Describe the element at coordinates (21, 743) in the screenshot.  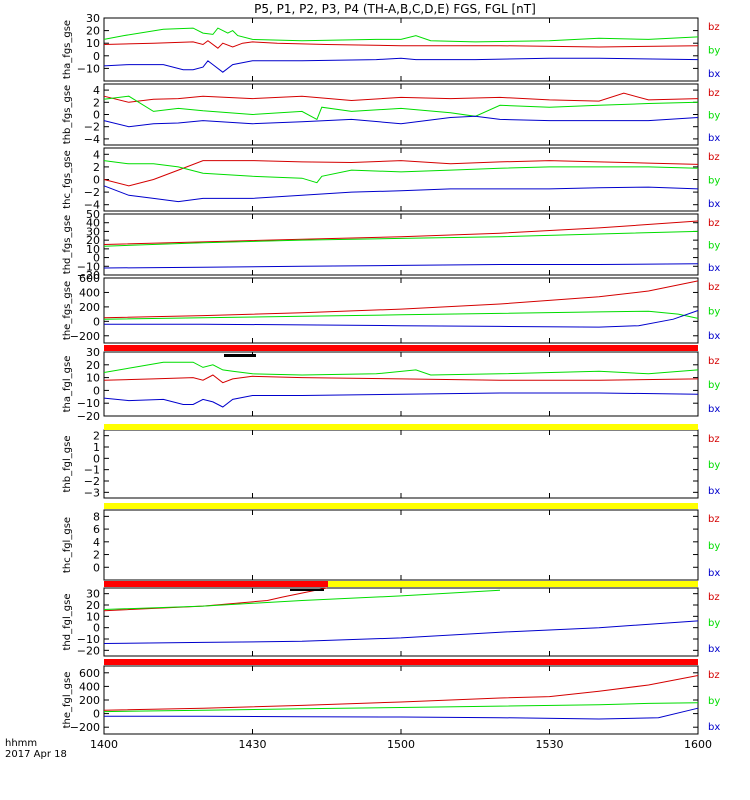
I see `time-axis-label: hhmm` at that location.